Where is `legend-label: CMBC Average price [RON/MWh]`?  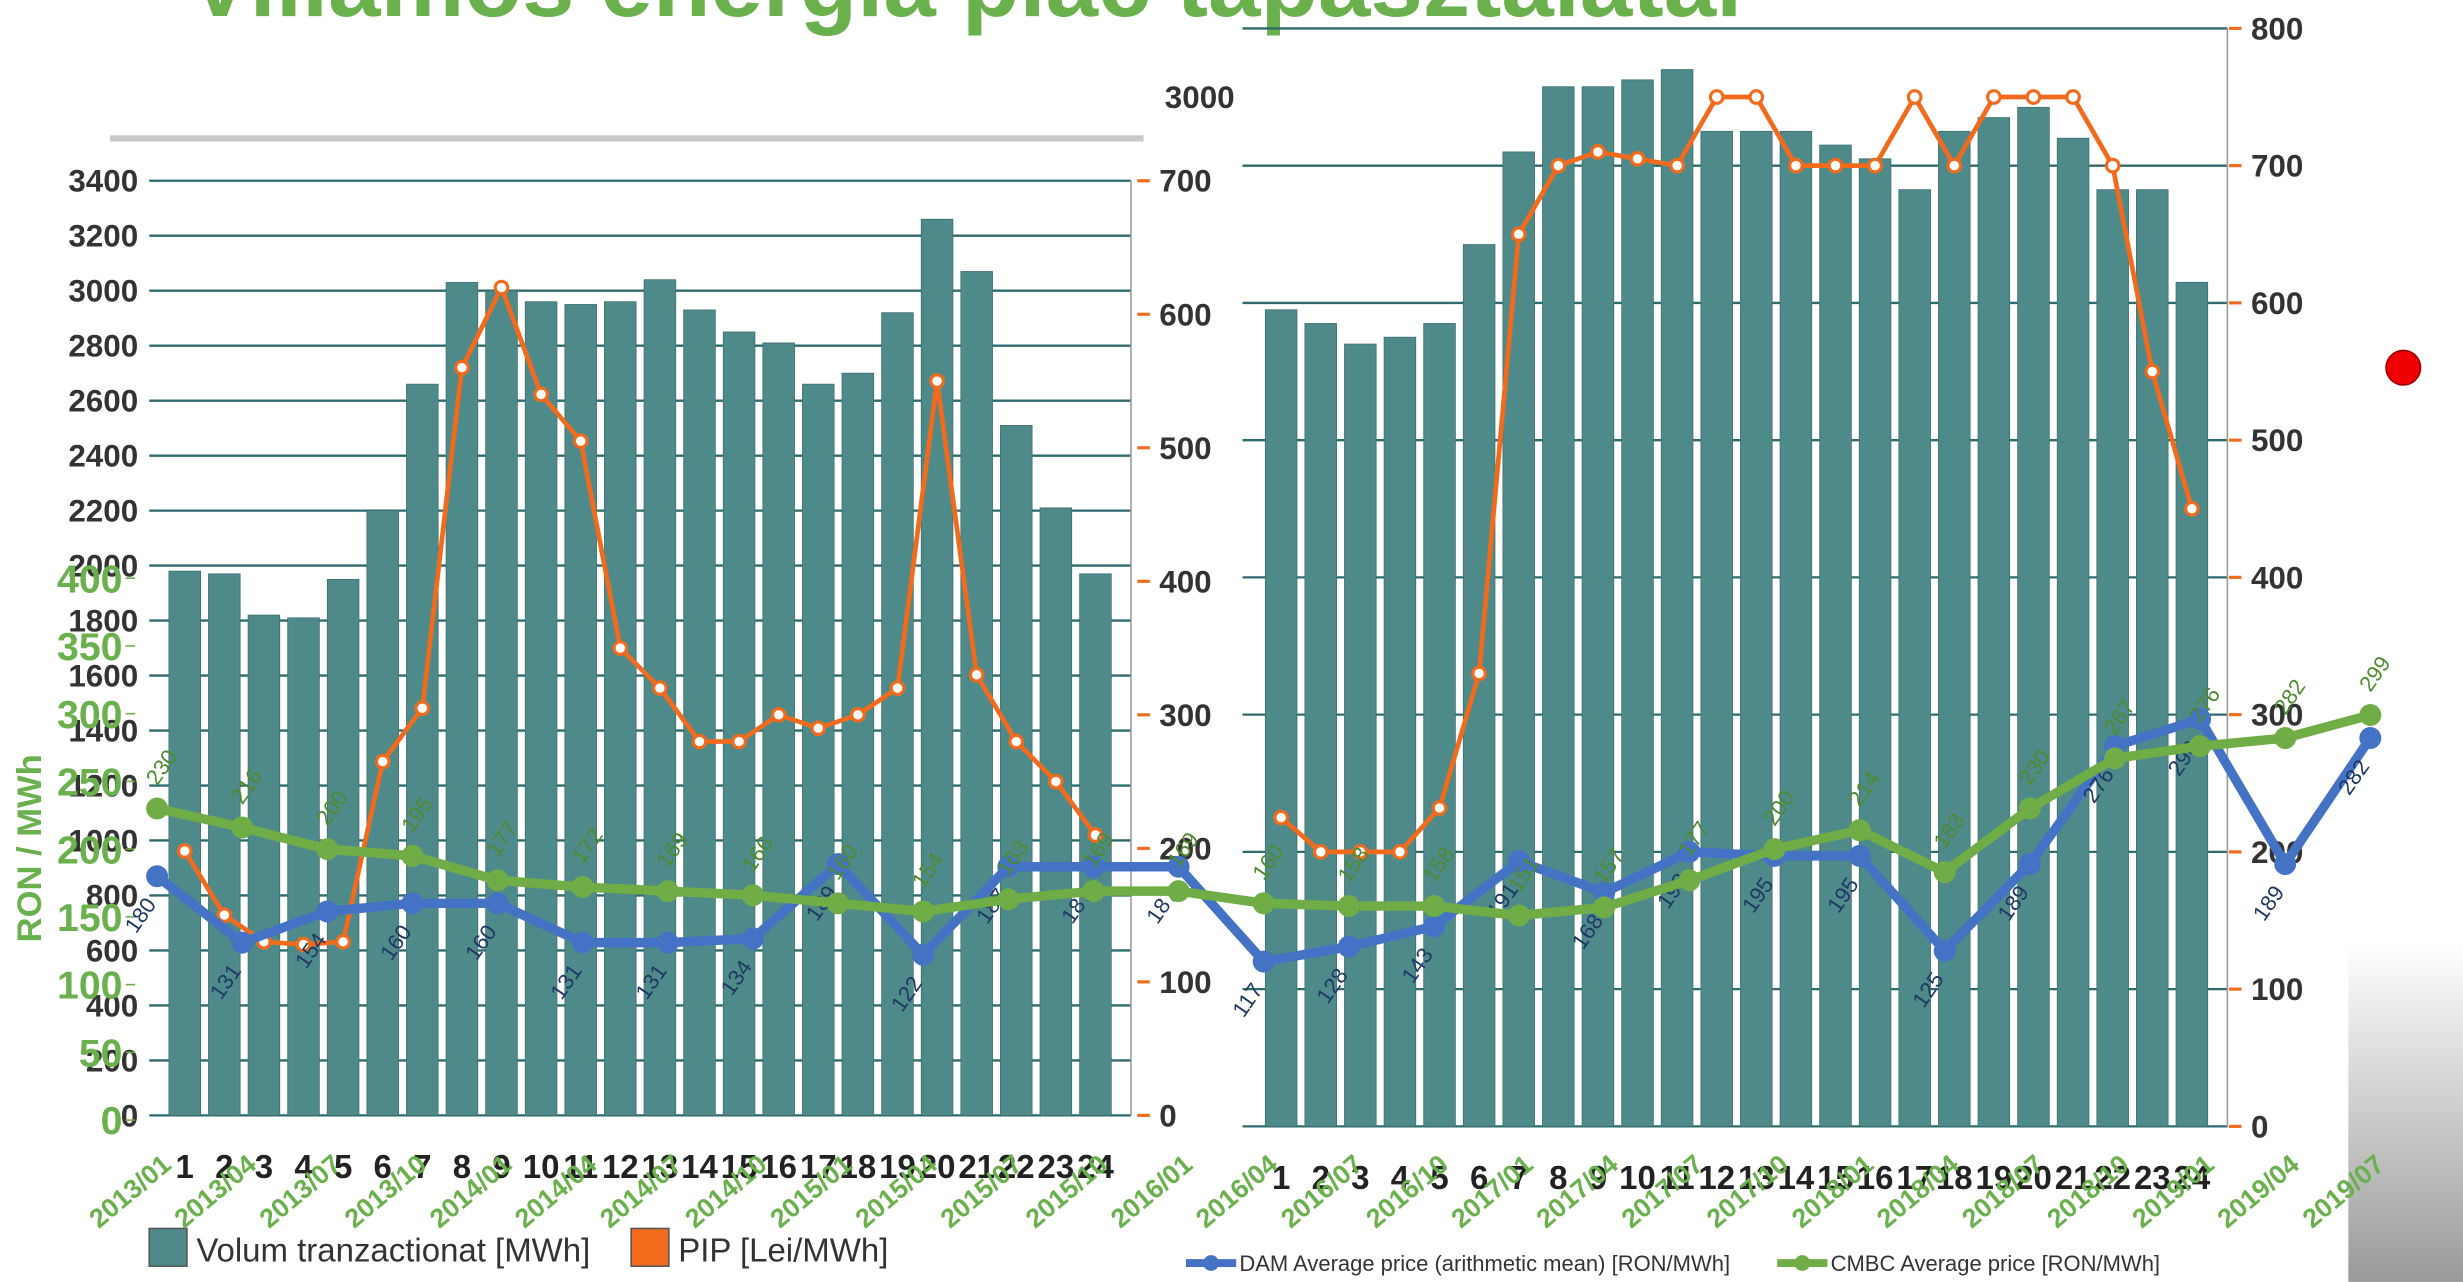
legend-label: CMBC Average price [RON/MWh] is located at coordinates (1995, 1263).